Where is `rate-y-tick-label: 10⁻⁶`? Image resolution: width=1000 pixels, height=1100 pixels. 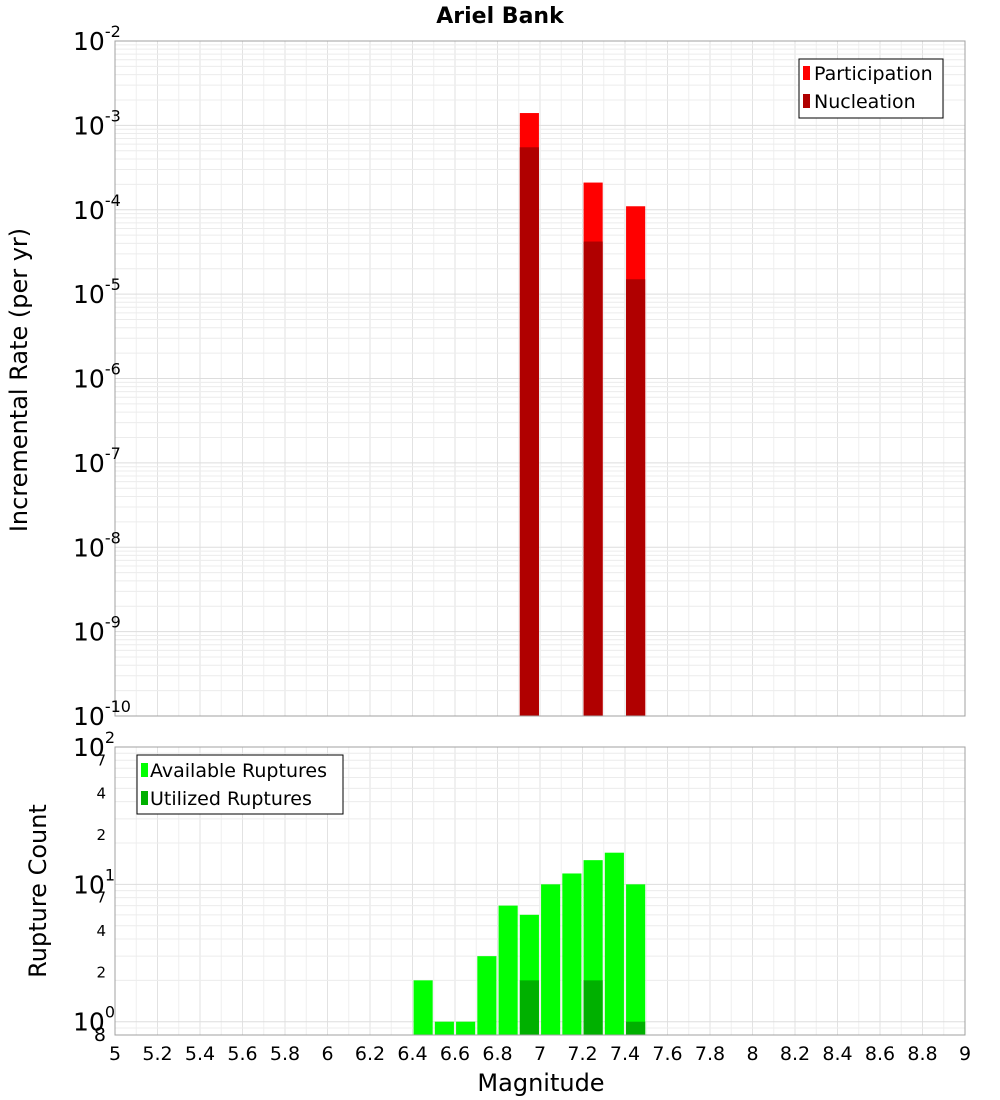 rate-y-tick-label: 10⁻⁶ is located at coordinates (97, 377).